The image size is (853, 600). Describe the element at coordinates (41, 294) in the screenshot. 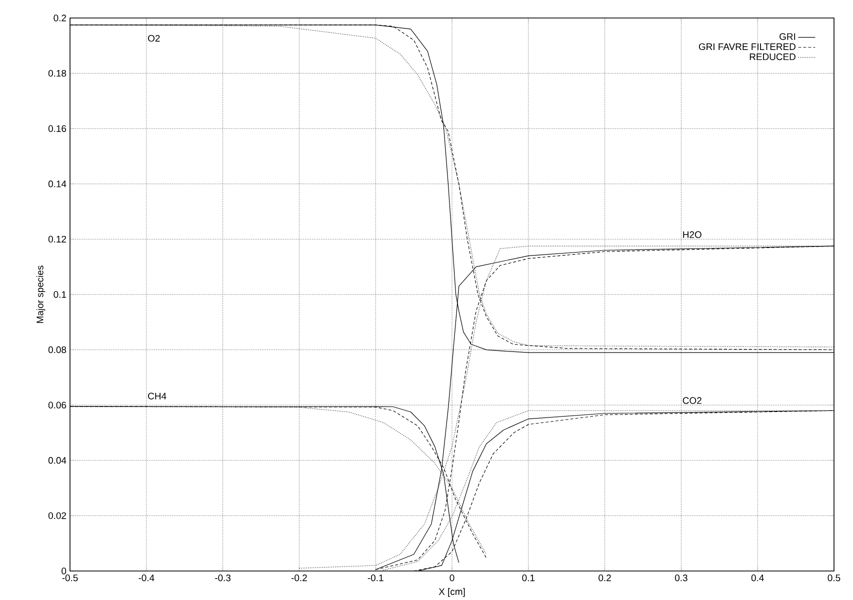

I see `y-axis-title: Major species` at that location.